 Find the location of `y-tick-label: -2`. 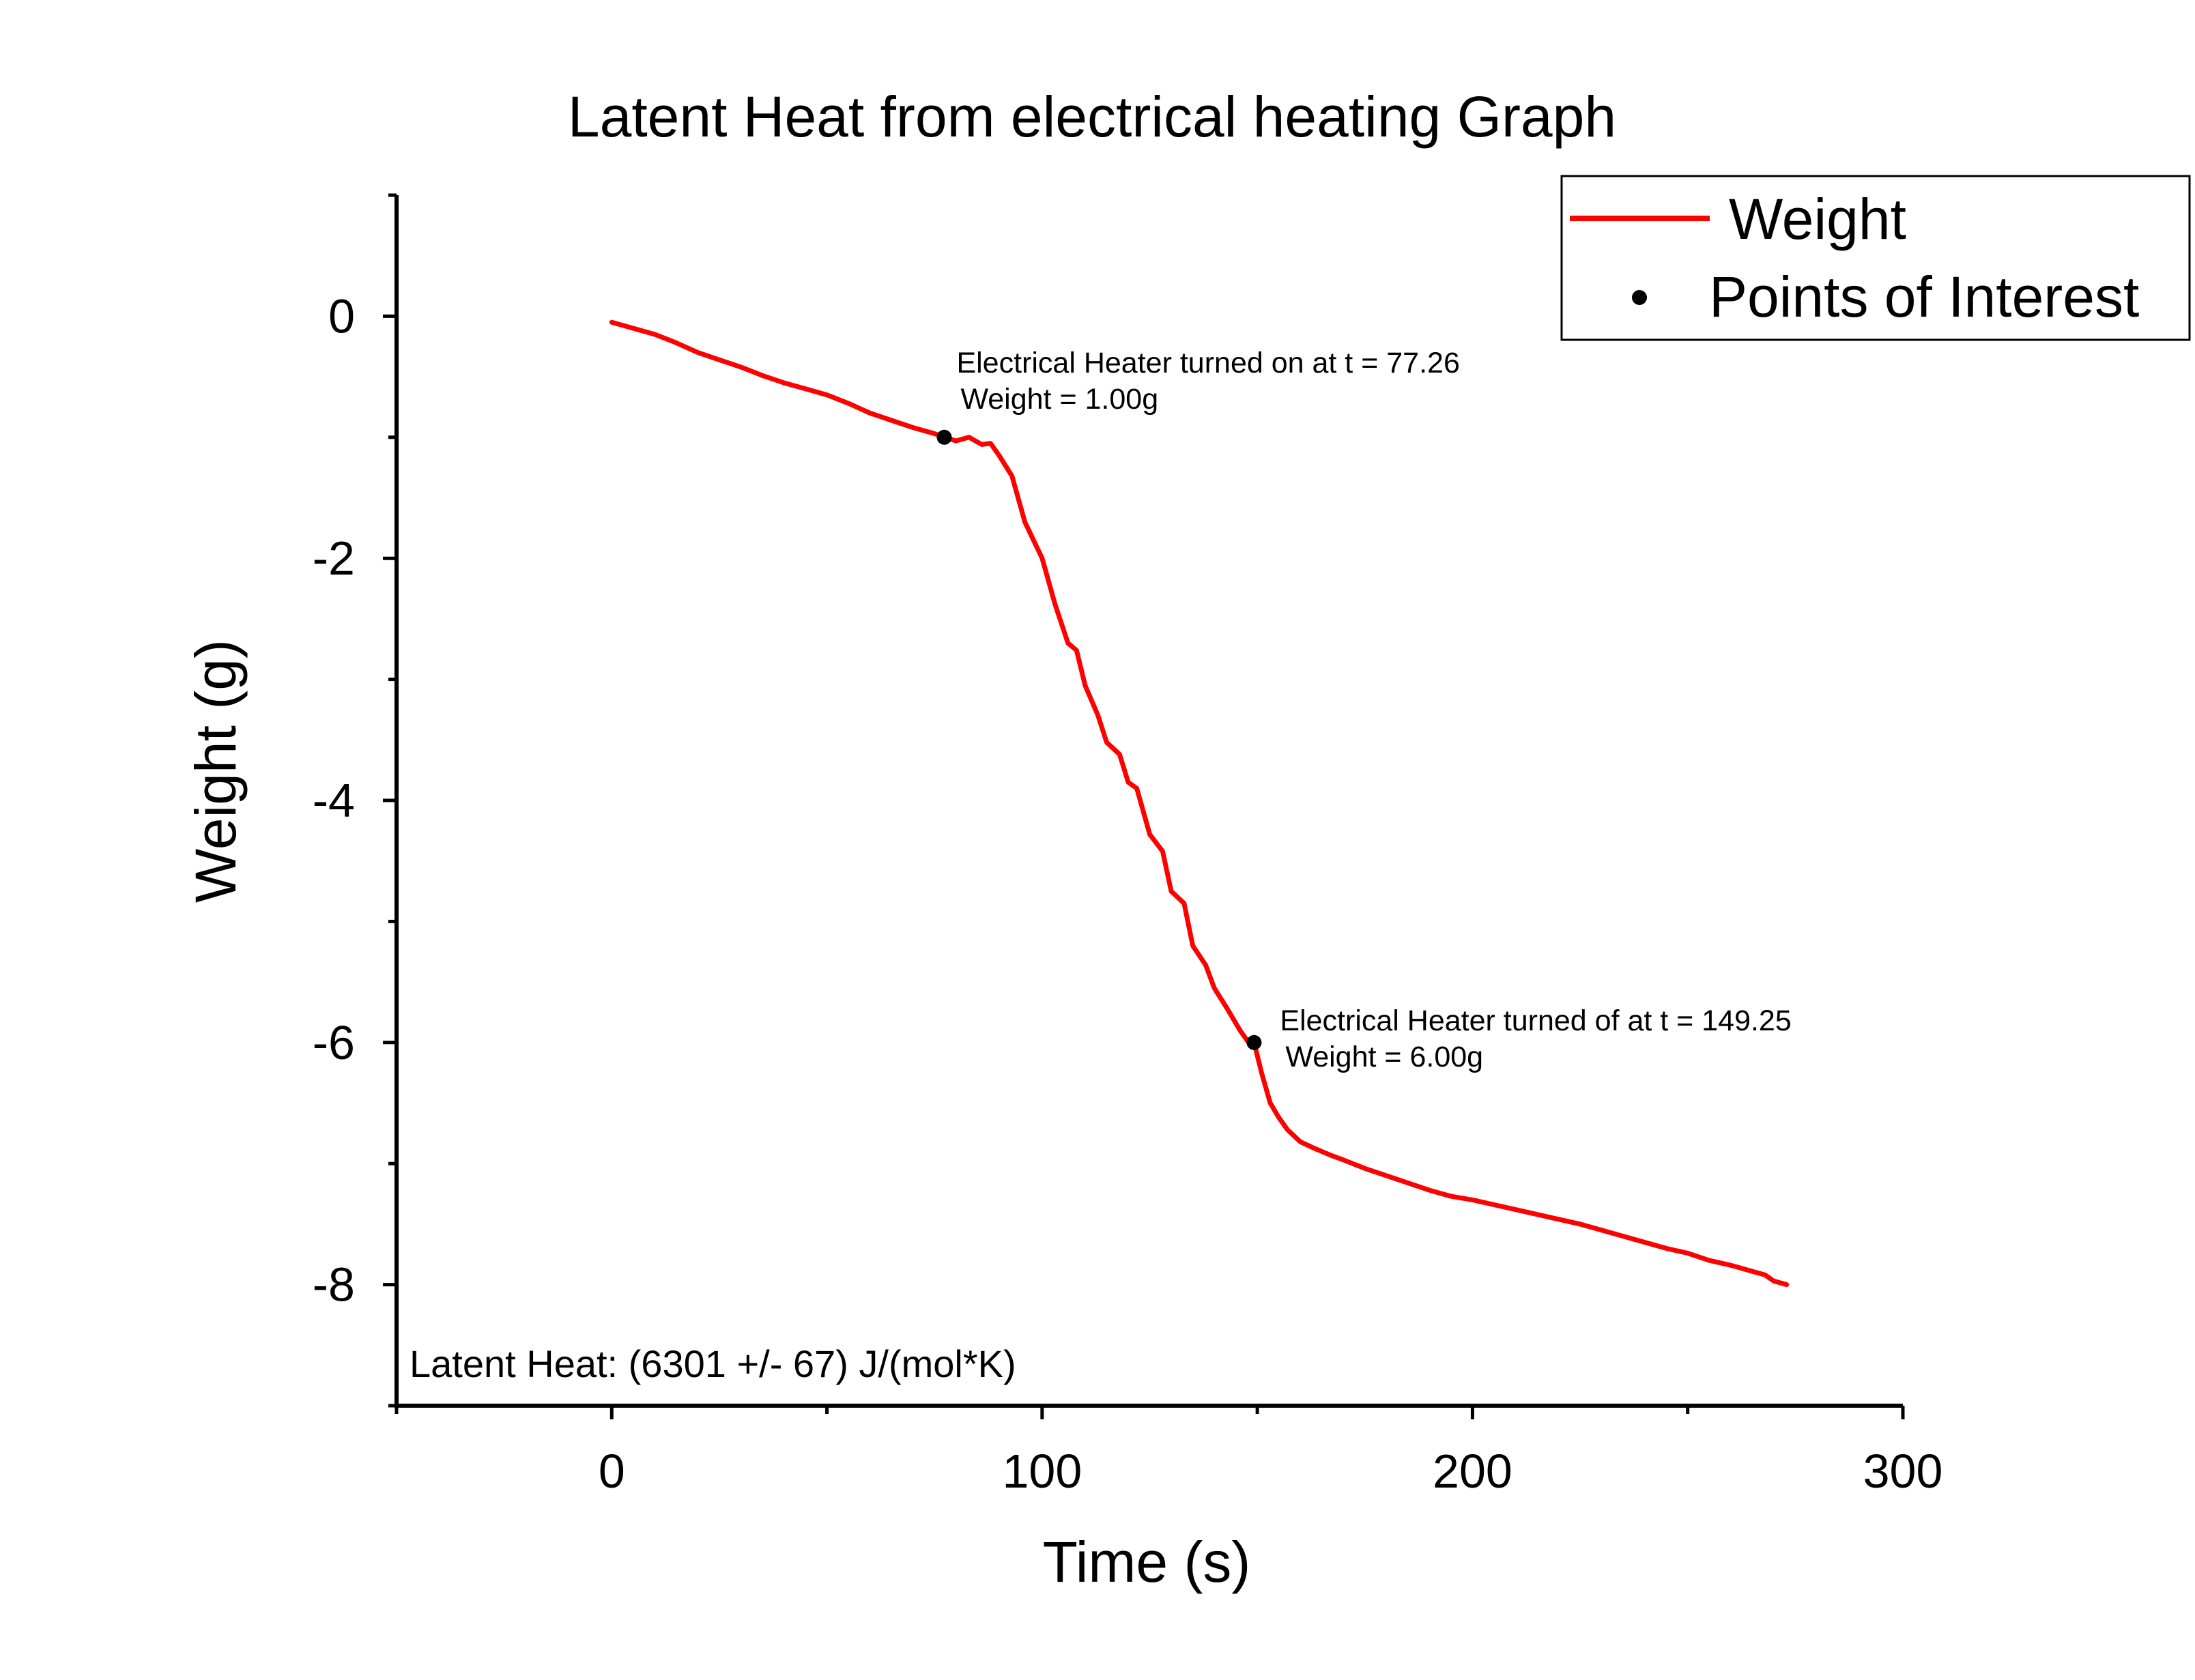

y-tick-label: -2 is located at coordinates (334, 558).